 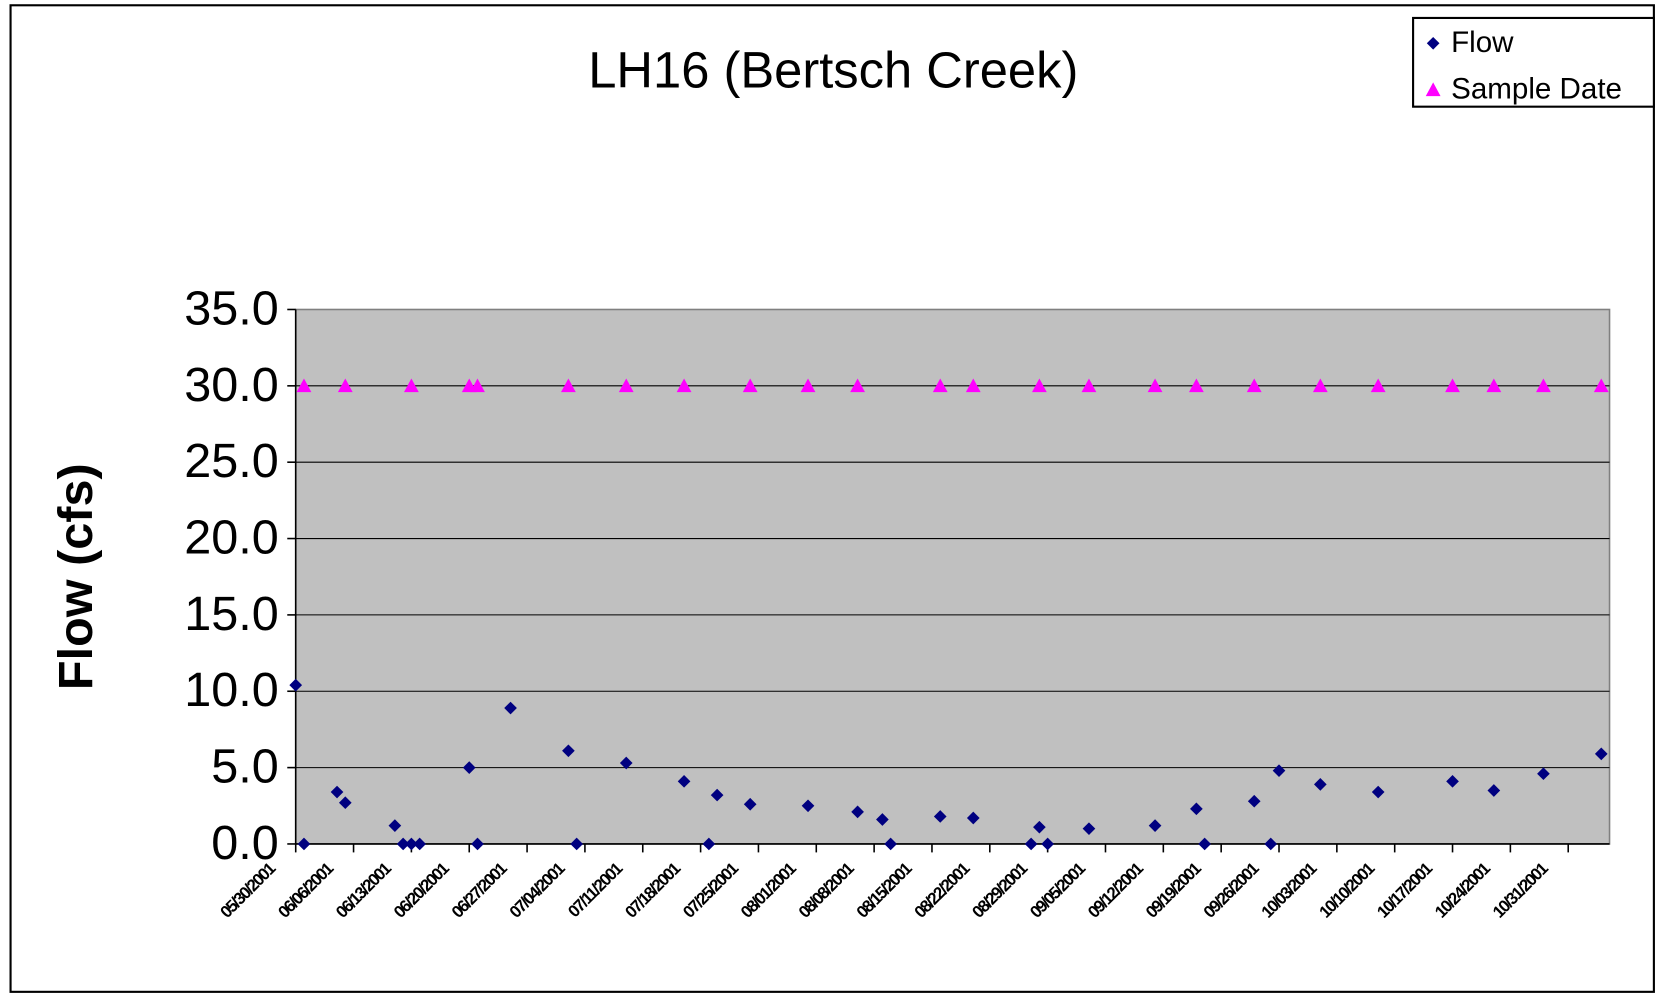 What do you see at coordinates (1433, 89) in the screenshot?
I see `legend-marker` at bounding box center [1433, 89].